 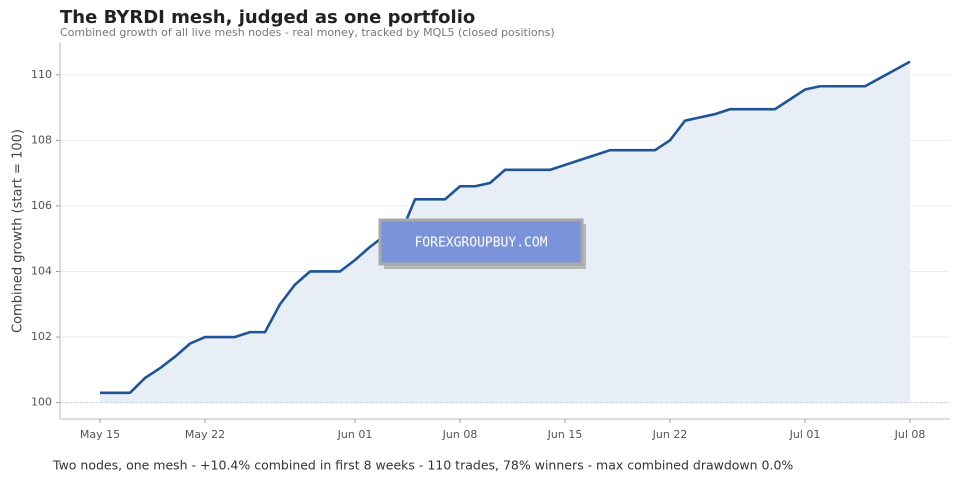 What do you see at coordinates (805, 434) in the screenshot?
I see `x-tick-label: Jul 01` at bounding box center [805, 434].